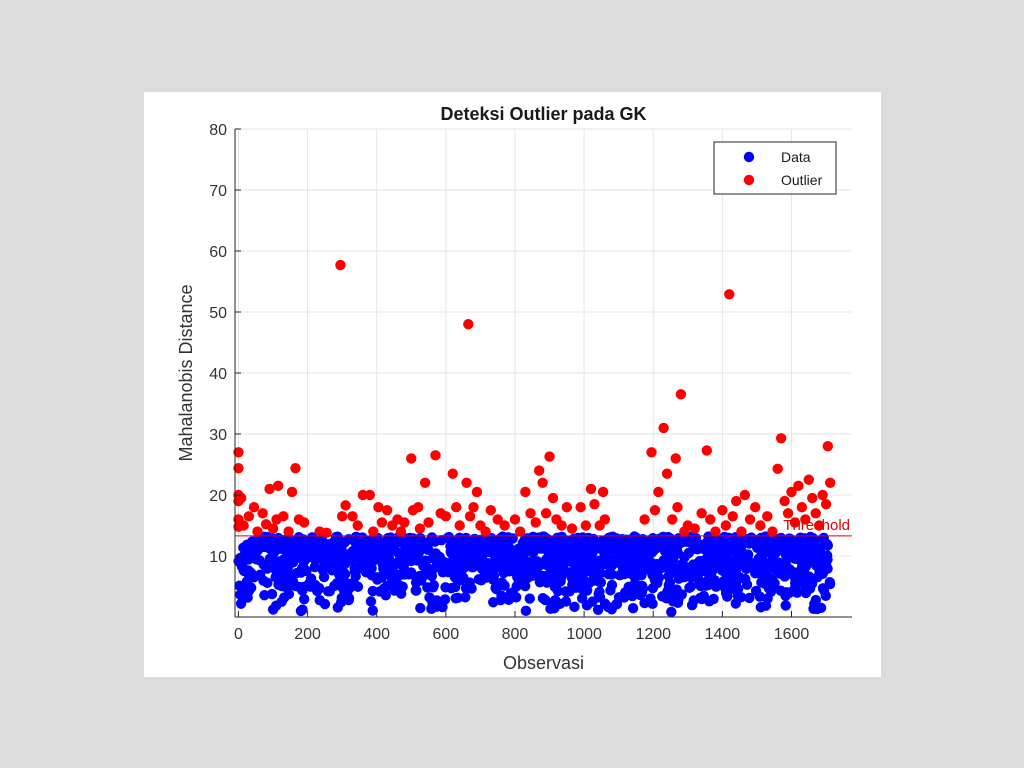 Image resolution: width=1024 pixels, height=768 pixels. I want to click on y-tick-label: 70, so click(218, 191).